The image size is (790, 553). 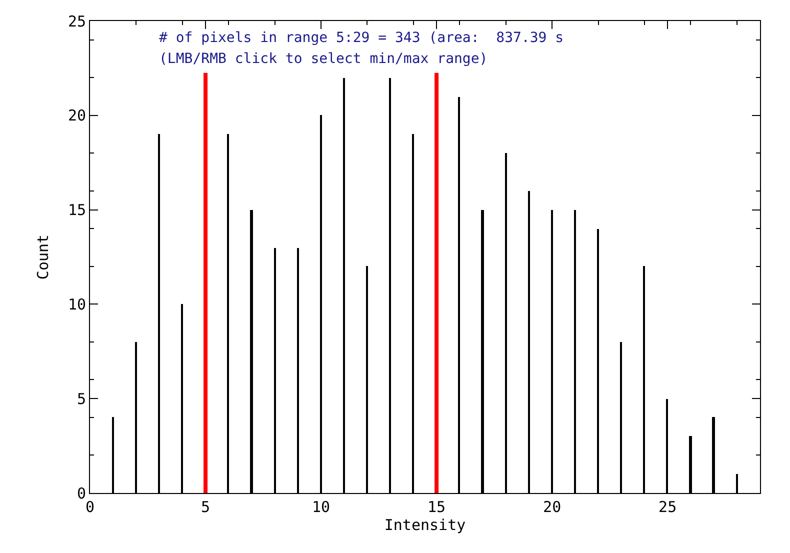 What do you see at coordinates (81, 493) in the screenshot?
I see `y-tick-label: 0` at bounding box center [81, 493].